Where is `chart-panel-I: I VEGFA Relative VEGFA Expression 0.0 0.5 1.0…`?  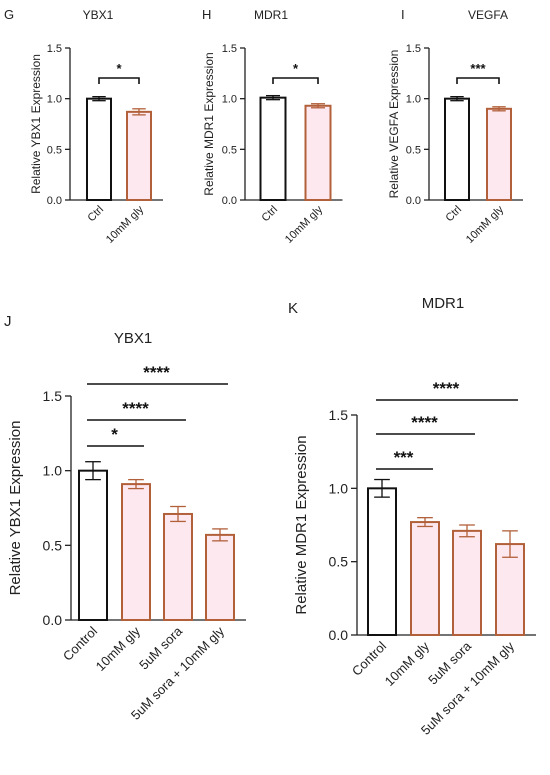 chart-panel-I: I VEGFA Relative VEGFA Expression 0.0 0.5 1.0… is located at coordinates (455, 126).